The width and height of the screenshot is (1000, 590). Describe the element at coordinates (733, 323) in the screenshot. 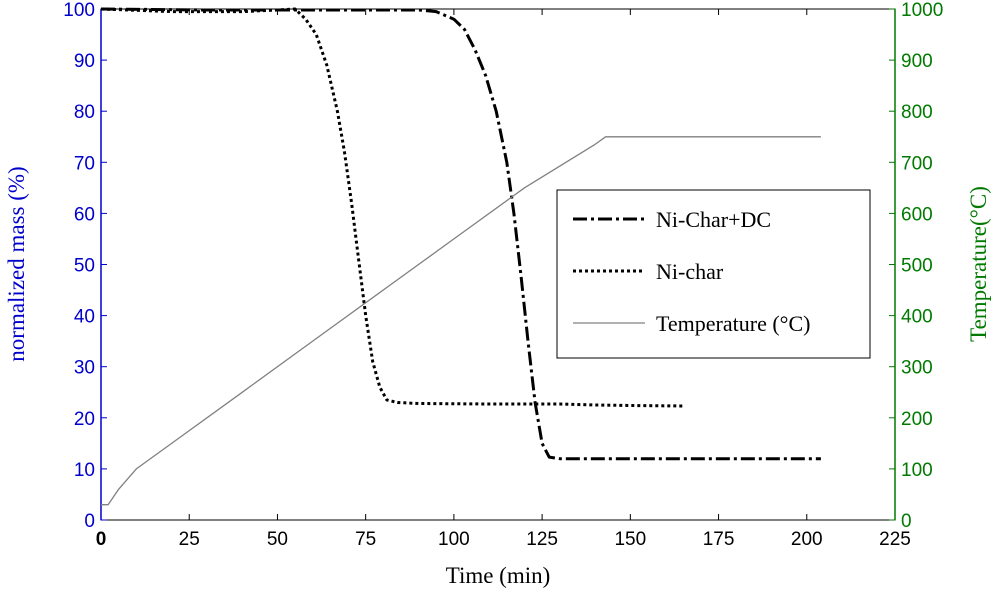

I see `legend-label-temperature: Temperature (°C)` at that location.